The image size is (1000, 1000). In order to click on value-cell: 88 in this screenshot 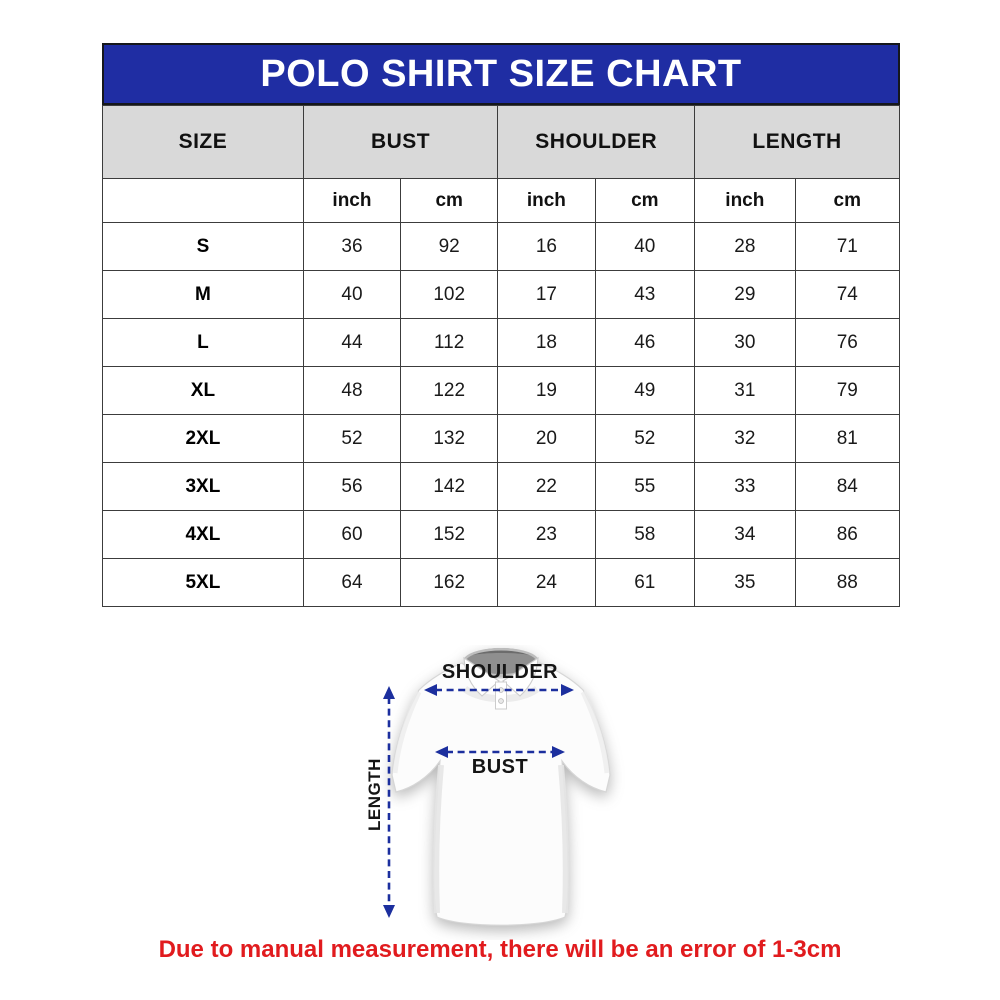, I will do `click(847, 582)`.